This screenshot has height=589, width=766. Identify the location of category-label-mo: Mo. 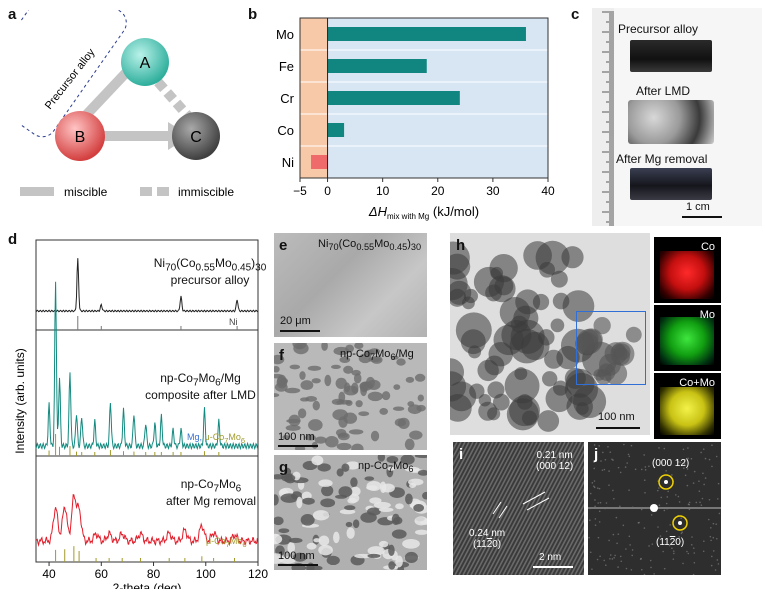
(285, 34).